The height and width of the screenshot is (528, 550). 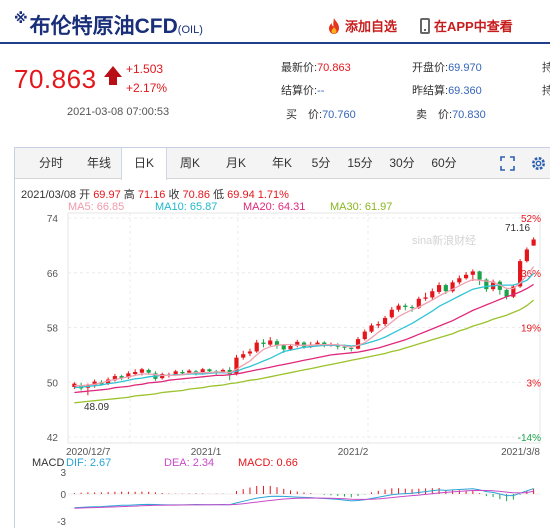 I want to click on fire-icon, so click(x=334, y=25).